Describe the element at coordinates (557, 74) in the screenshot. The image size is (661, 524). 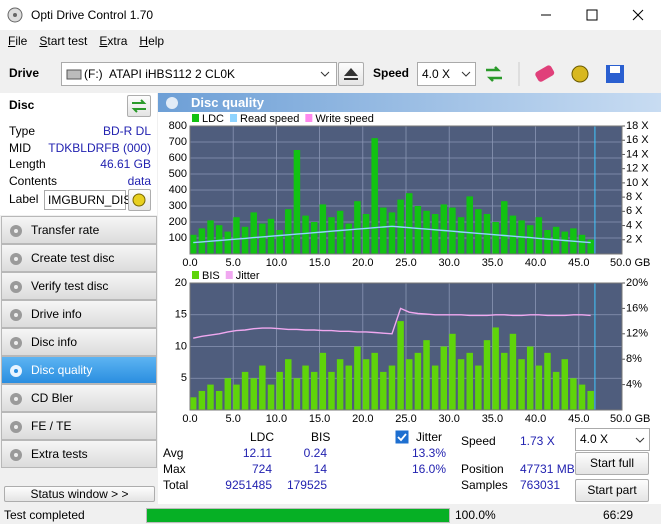
I see `toolbar-icons` at that location.